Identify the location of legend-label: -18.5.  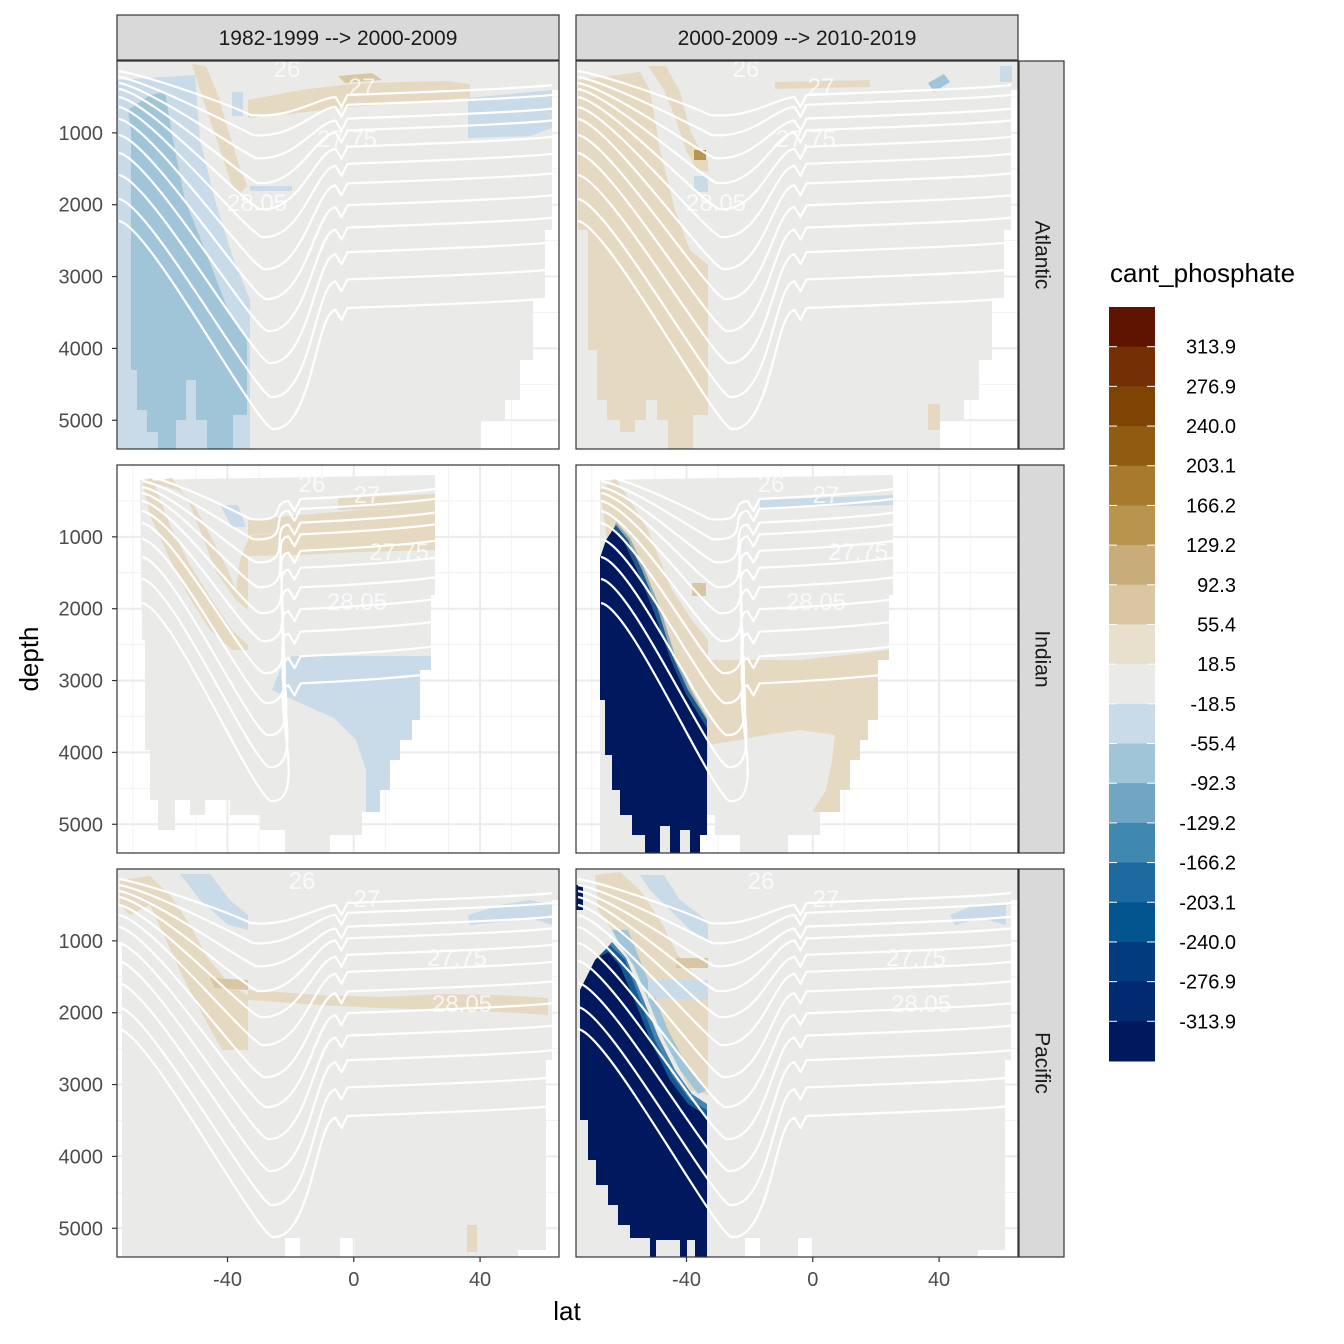
(1213, 705).